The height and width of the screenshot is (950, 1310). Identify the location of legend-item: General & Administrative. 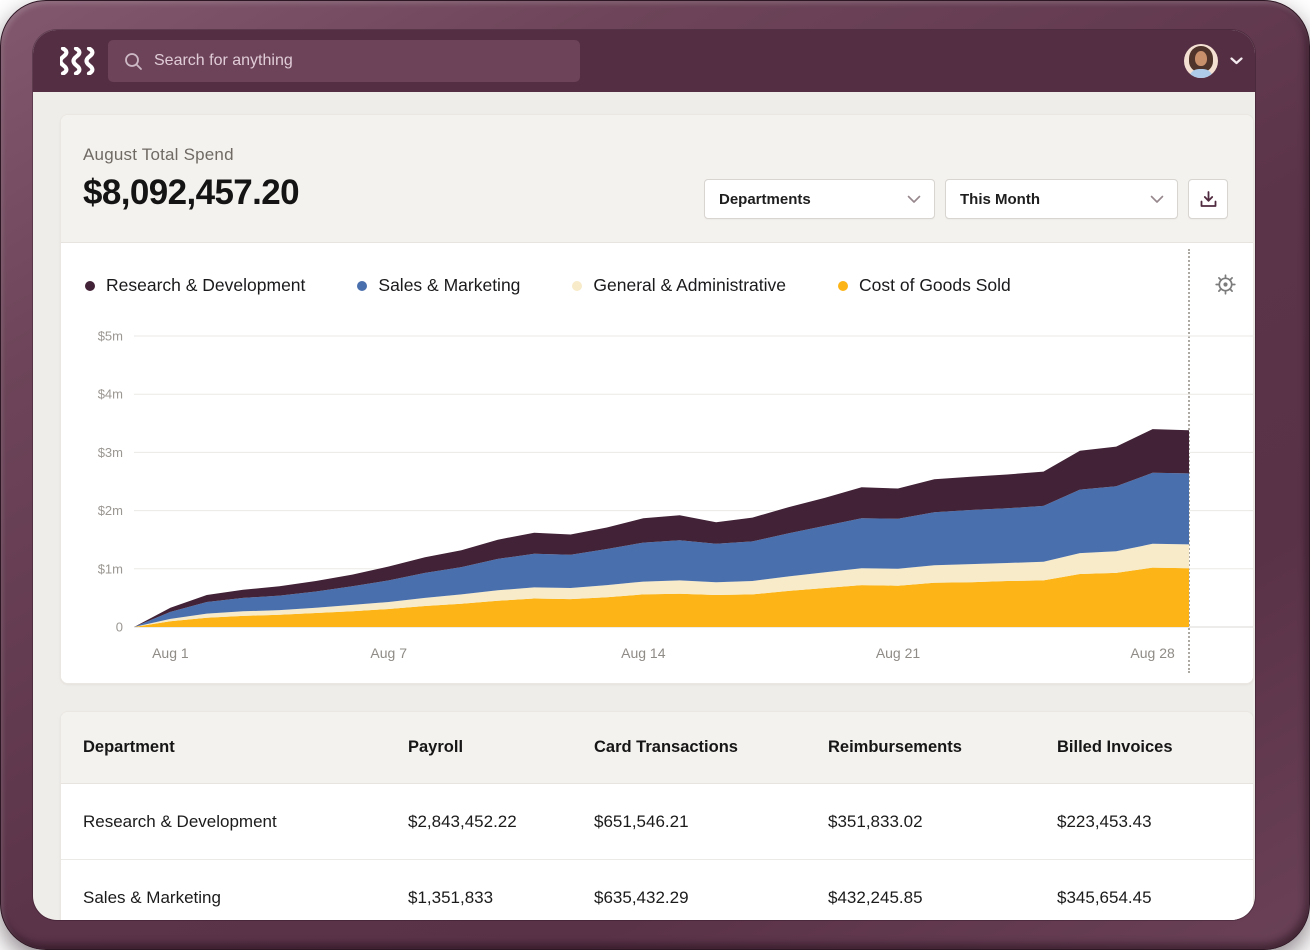
(679, 285).